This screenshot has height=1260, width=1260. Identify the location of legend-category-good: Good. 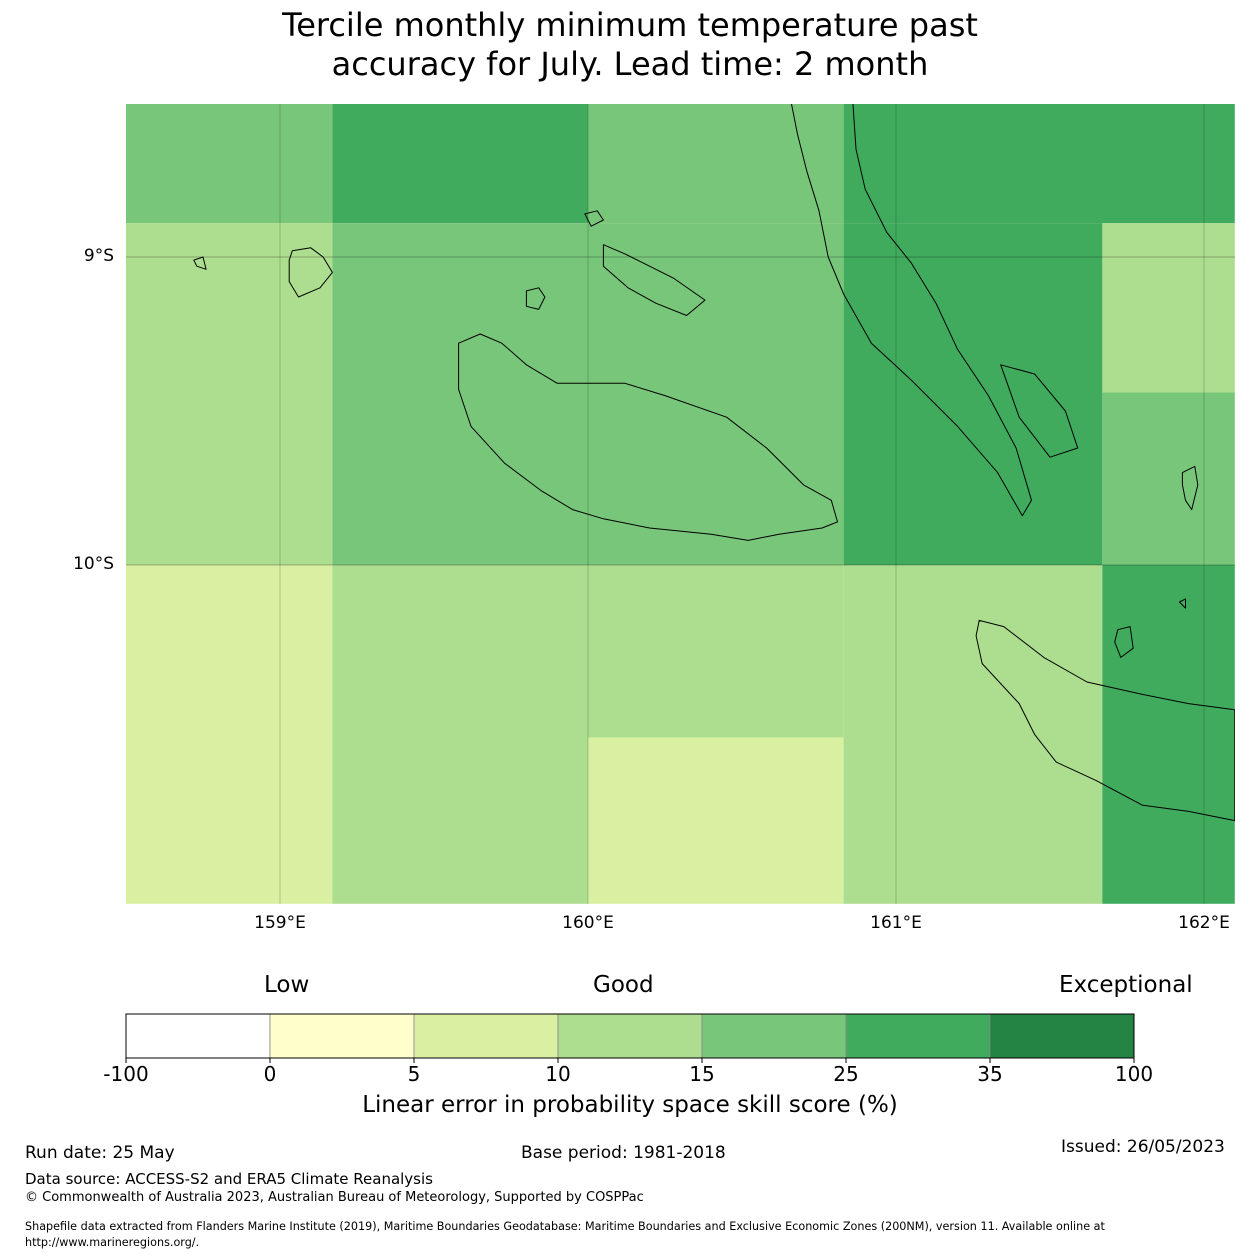
(623, 985).